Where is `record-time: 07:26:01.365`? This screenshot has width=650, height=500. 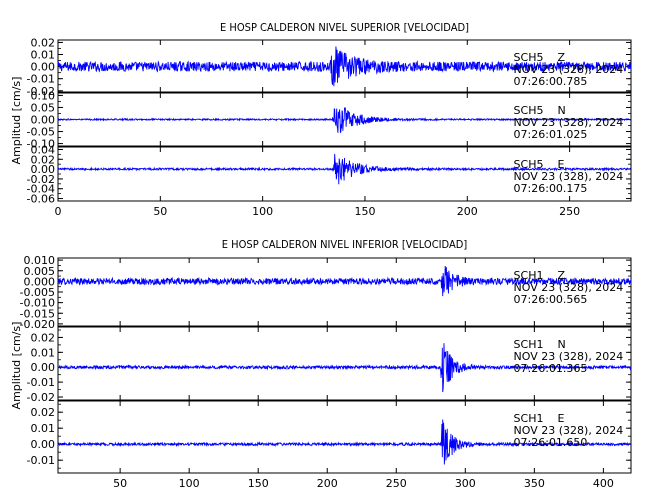 record-time: 07:26:01.365 is located at coordinates (551, 368).